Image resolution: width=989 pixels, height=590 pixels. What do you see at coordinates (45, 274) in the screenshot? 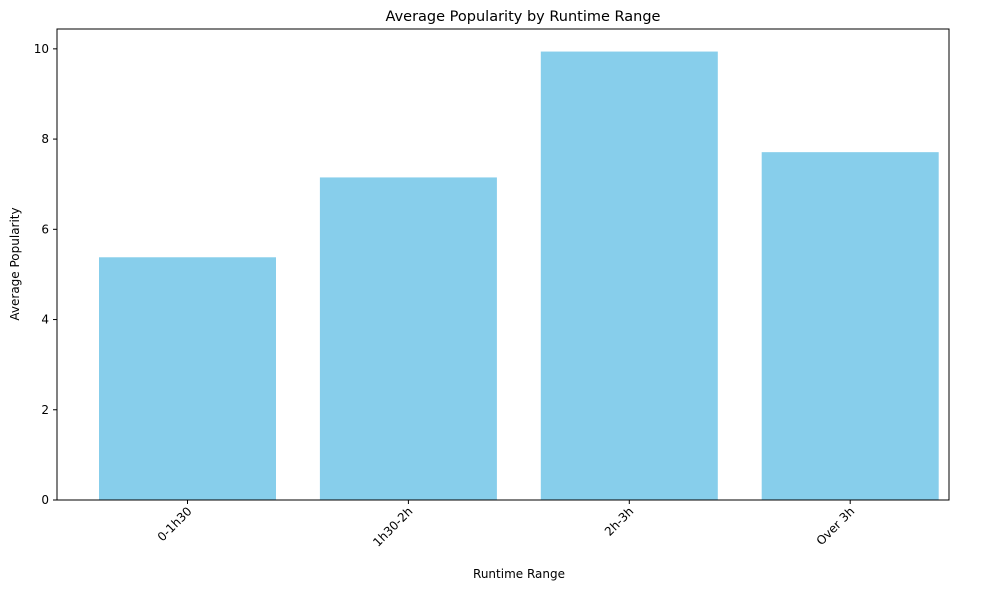
I see `y-axis-ticks: 0 2 4 6 8 10` at bounding box center [45, 274].